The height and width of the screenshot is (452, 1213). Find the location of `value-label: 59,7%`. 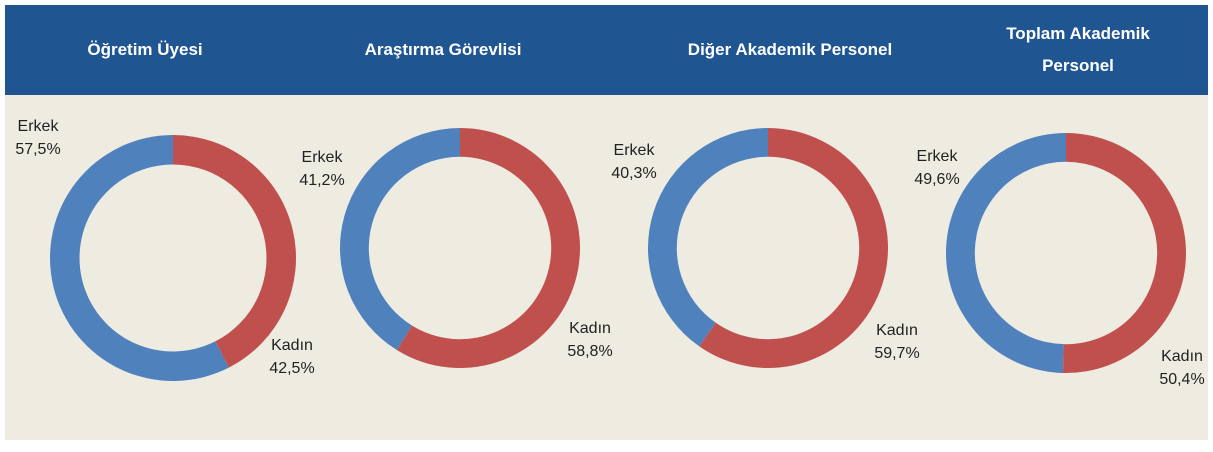

value-label: 59,7% is located at coordinates (896, 353).